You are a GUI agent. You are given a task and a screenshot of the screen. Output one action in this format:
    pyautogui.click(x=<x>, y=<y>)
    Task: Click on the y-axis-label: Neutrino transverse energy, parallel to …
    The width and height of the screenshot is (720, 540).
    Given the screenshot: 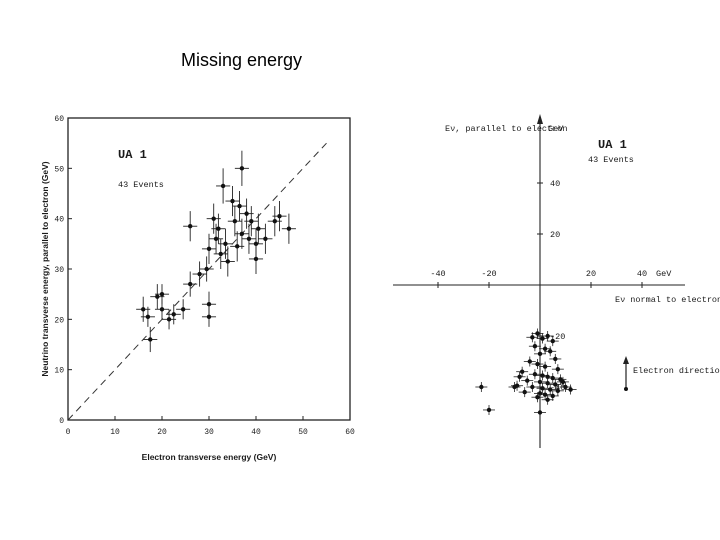 What is the action you would take?
    pyautogui.click(x=45, y=268)
    